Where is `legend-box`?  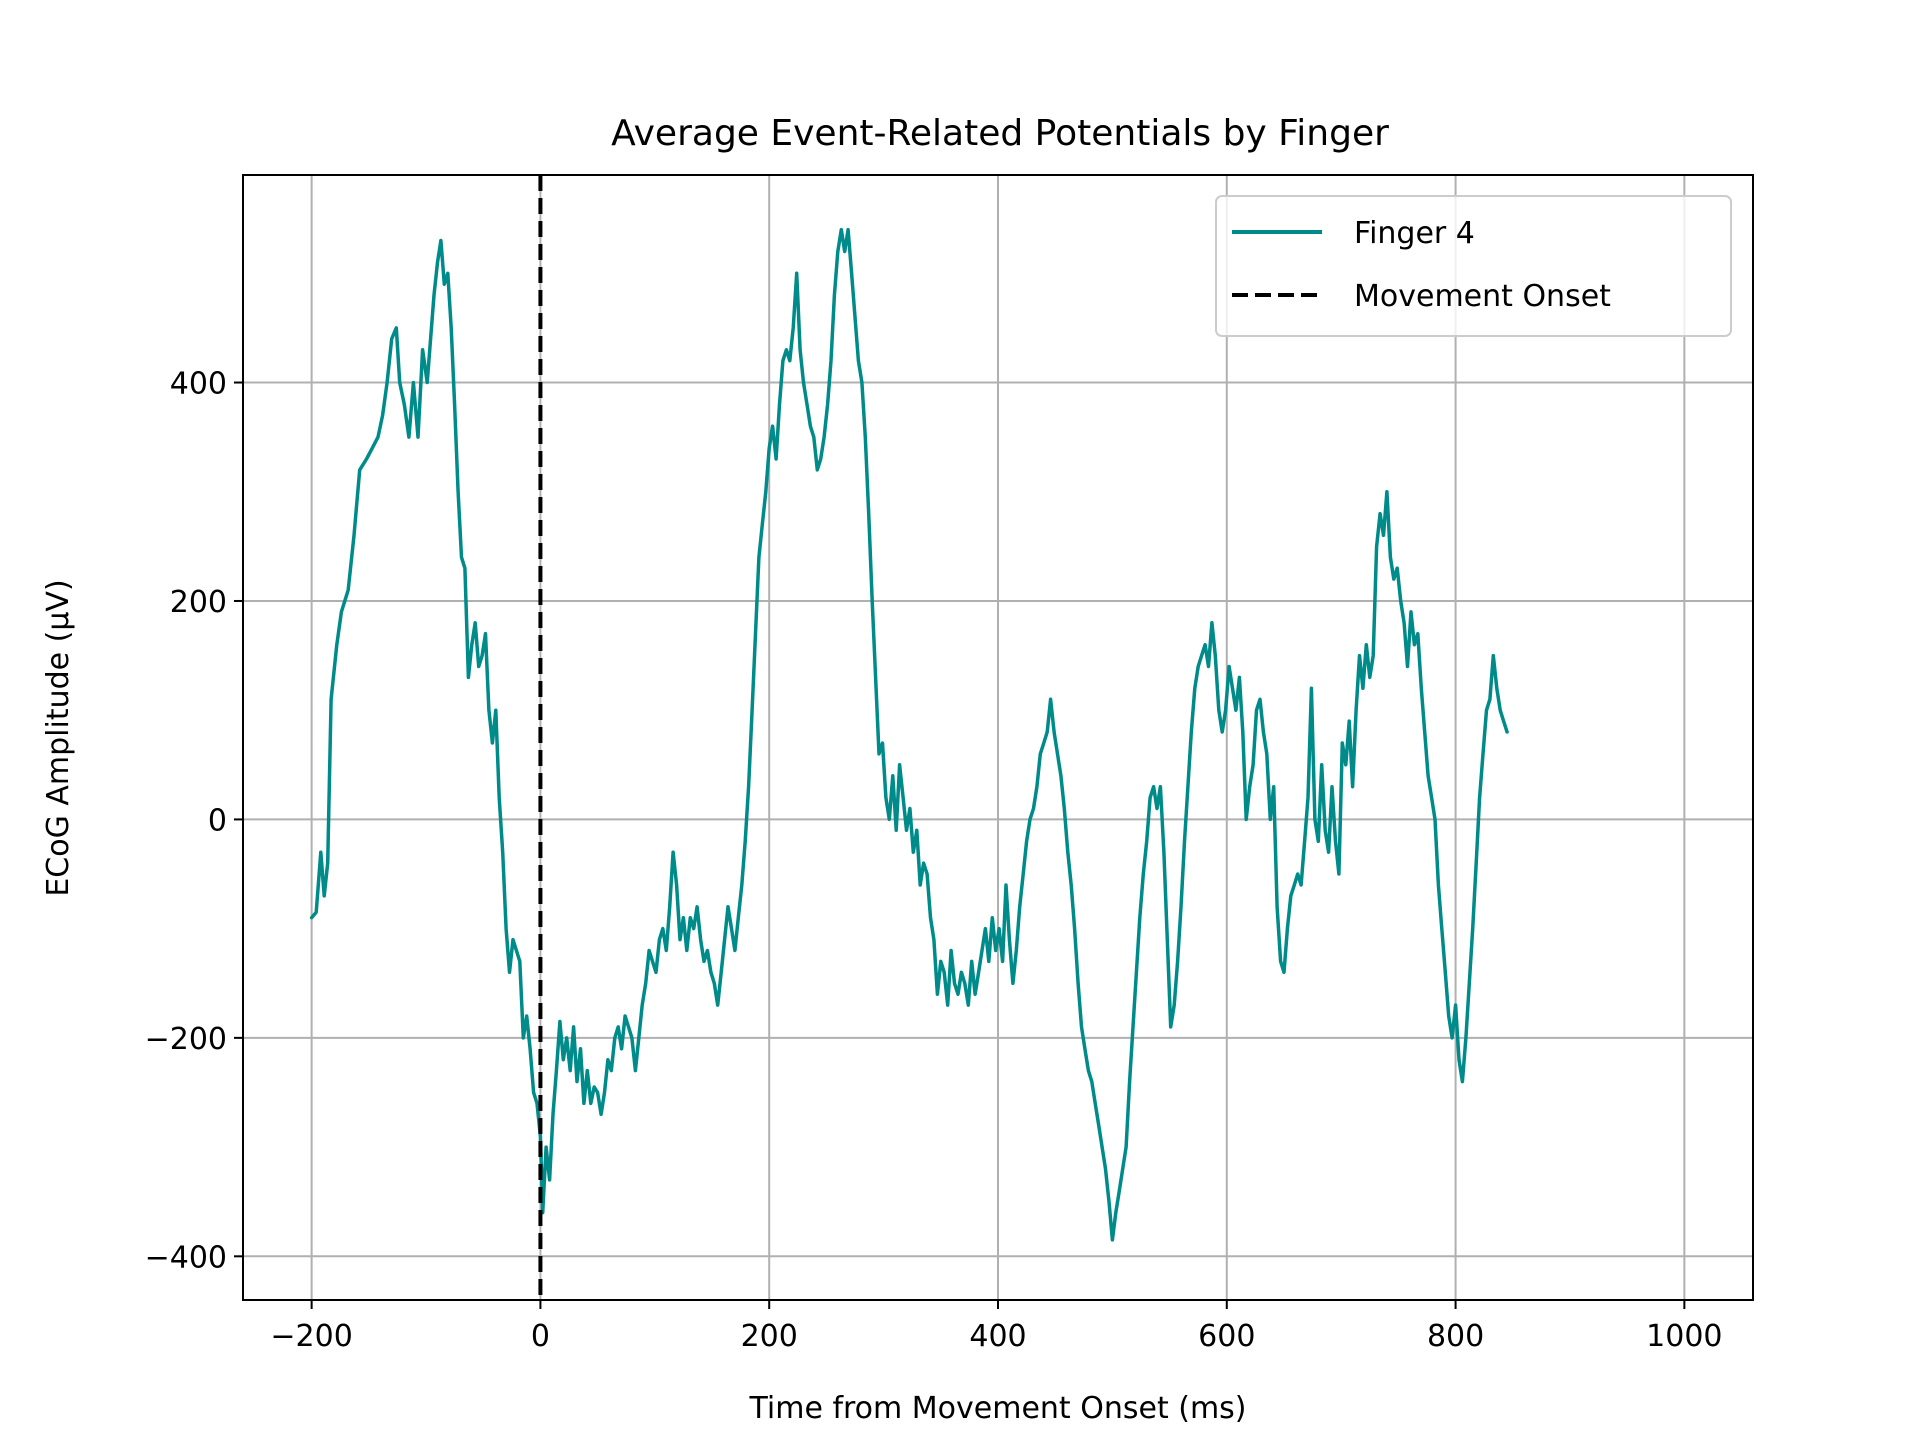 legend-box is located at coordinates (1473, 266).